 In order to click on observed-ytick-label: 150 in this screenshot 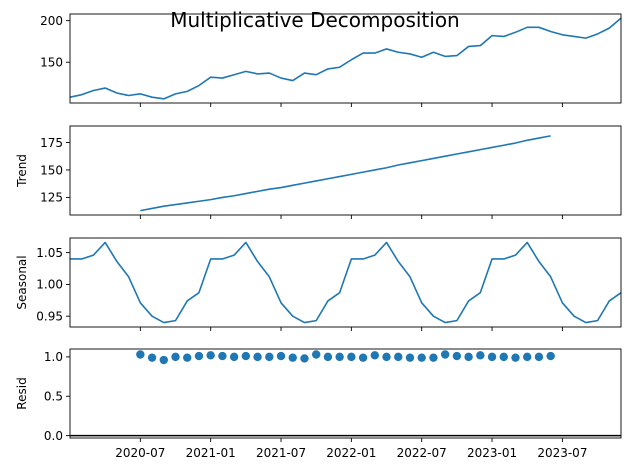, I will do `click(51, 63)`.